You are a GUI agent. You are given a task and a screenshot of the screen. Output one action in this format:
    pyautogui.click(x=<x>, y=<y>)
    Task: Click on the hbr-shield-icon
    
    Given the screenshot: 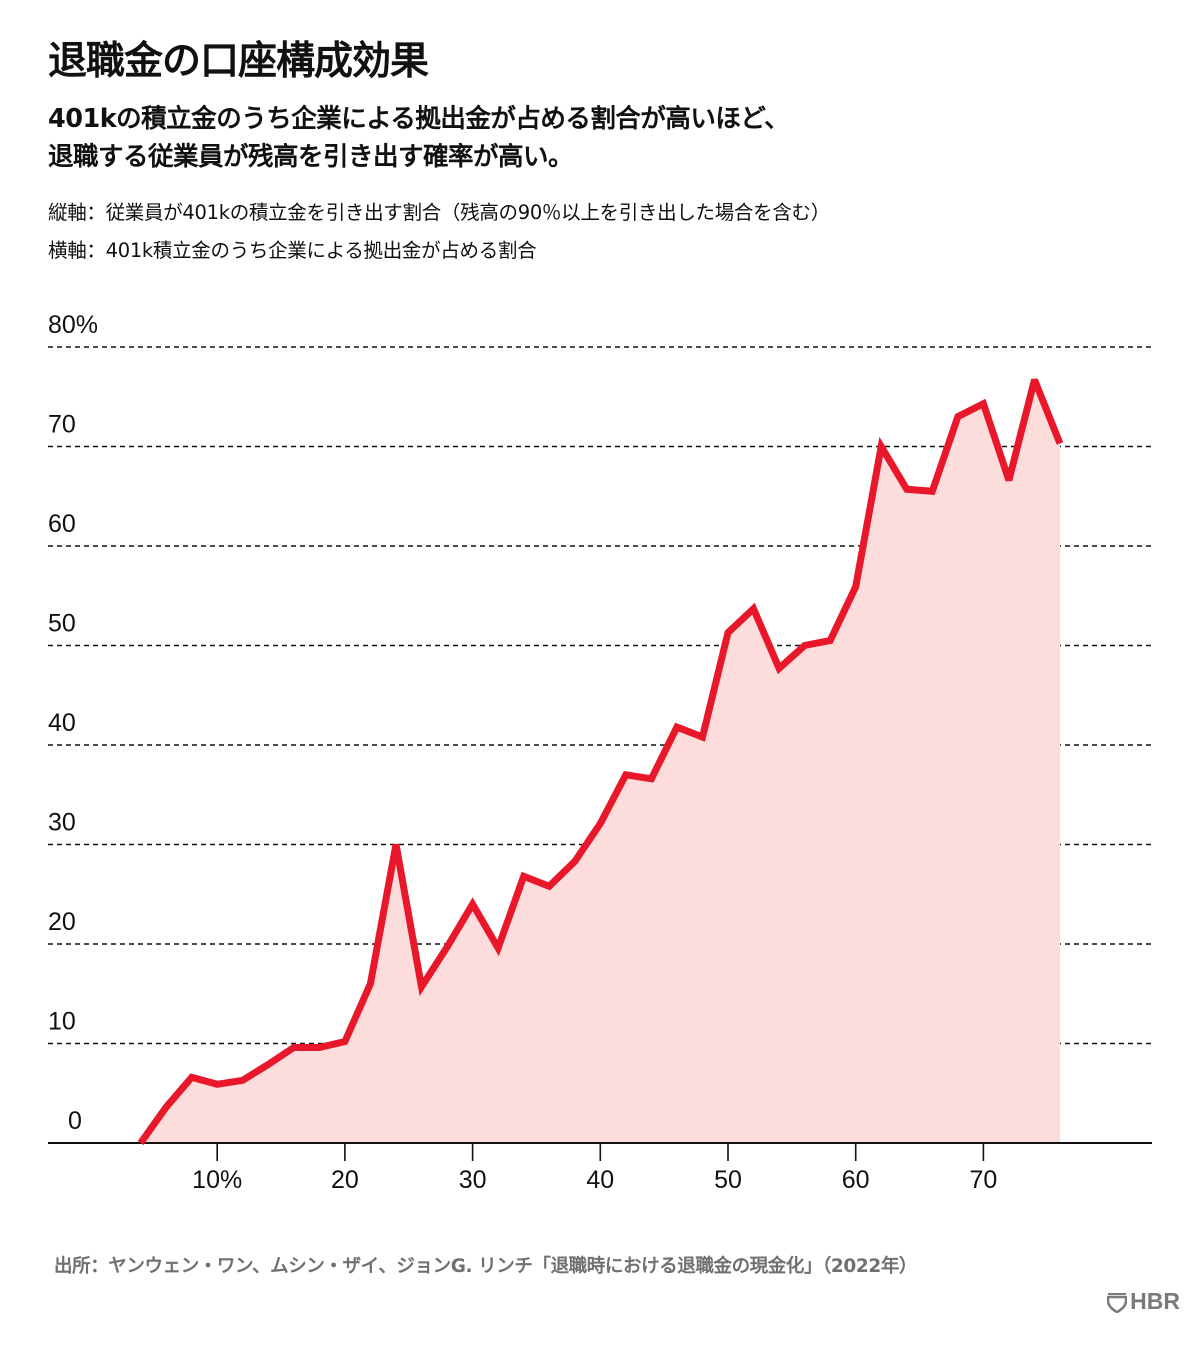 What is the action you would take?
    pyautogui.click(x=1117, y=1302)
    